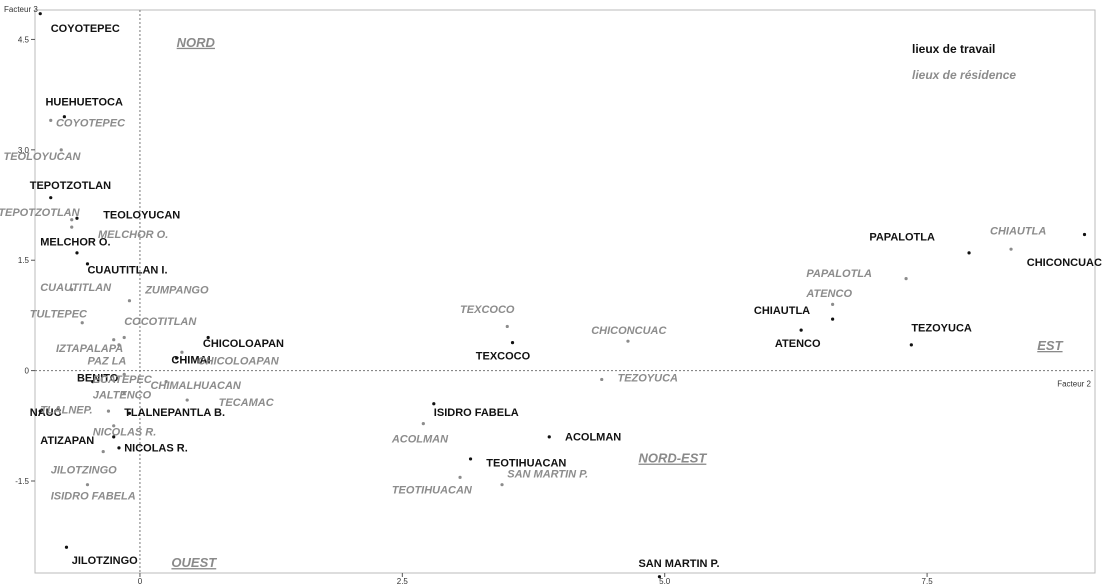 Image resolution: width=1117 pixels, height=585 pixels. What do you see at coordinates (476, 413) in the screenshot?
I see `work-point-label: ISIDRO FABELA` at bounding box center [476, 413].